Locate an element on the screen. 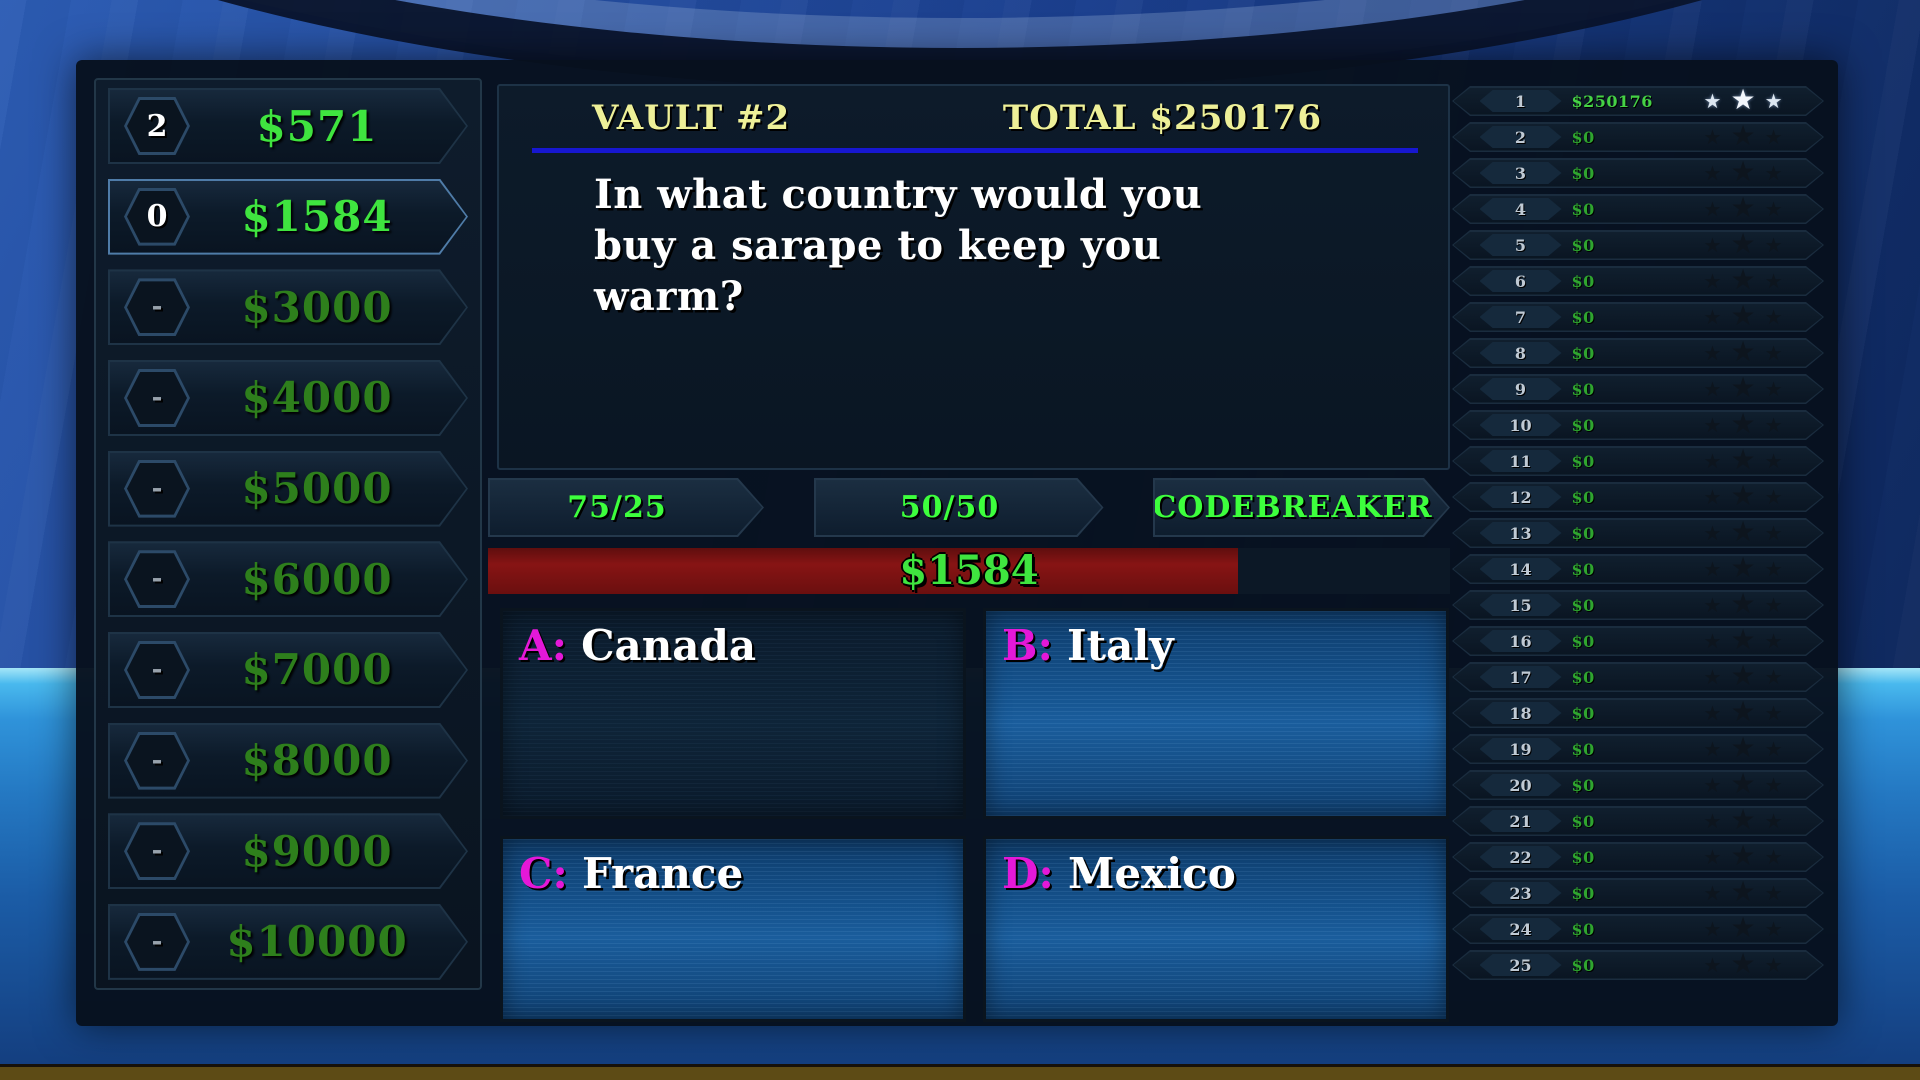 The image size is (1920, 1080). scoreboard-row: 18 $0 ★ ★ ★ is located at coordinates (1638, 713).